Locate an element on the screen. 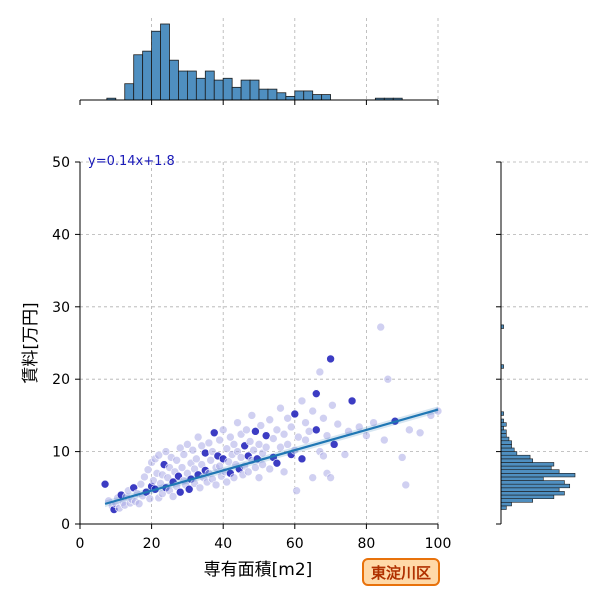 This screenshot has width=600, height=600. y-tick-label: 50 is located at coordinates (61, 163).